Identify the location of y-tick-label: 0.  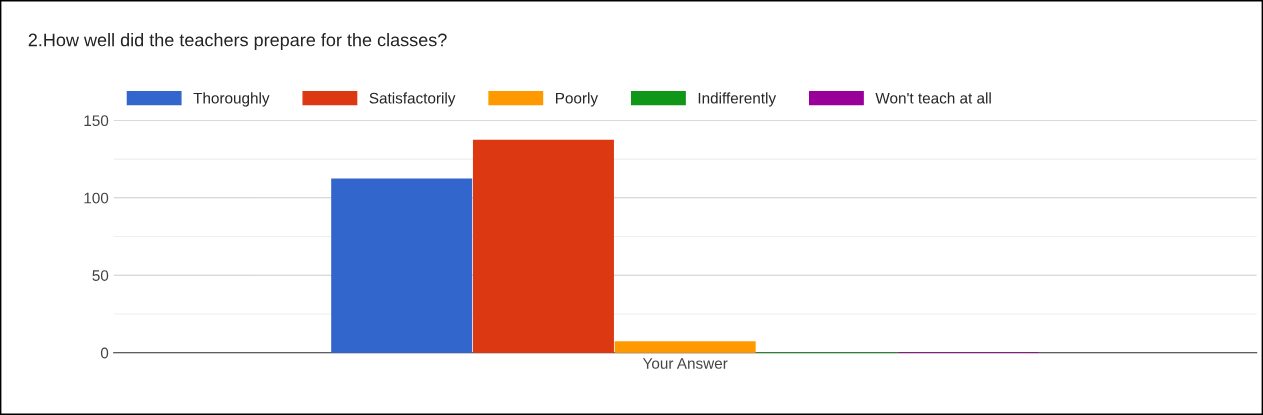
(104, 353).